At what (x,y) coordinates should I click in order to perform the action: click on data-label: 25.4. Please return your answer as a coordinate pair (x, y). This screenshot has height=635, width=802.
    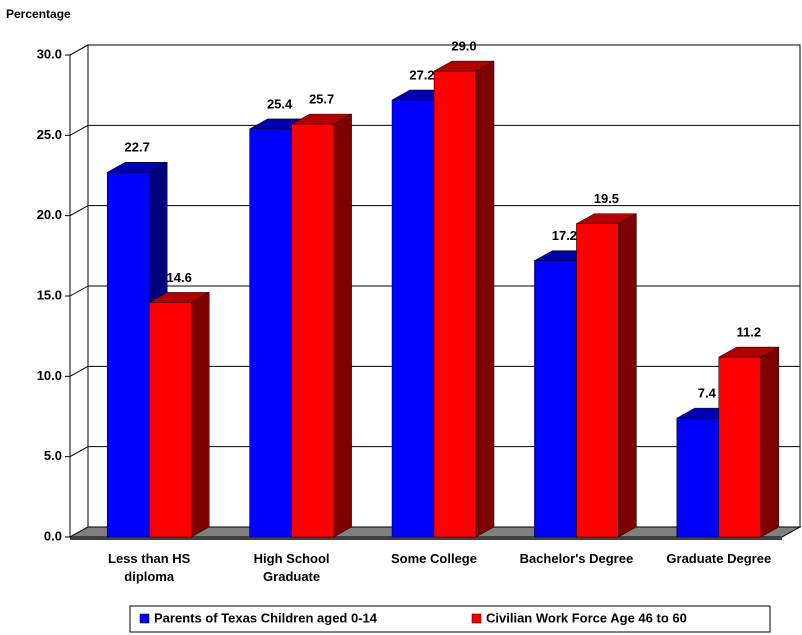
    Looking at the image, I should click on (280, 103).